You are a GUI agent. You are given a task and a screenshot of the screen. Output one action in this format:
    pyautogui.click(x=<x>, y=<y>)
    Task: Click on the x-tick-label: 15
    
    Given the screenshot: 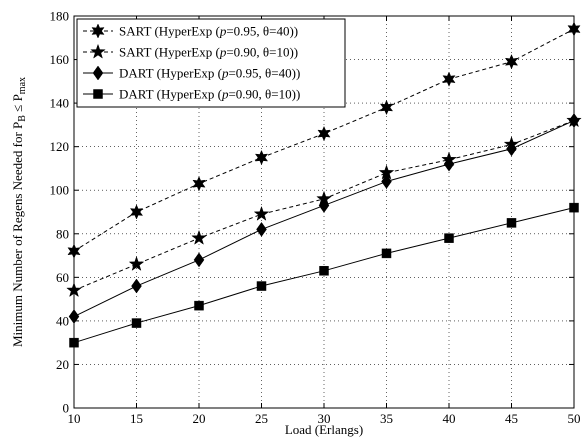 What is the action you would take?
    pyautogui.click(x=136, y=418)
    